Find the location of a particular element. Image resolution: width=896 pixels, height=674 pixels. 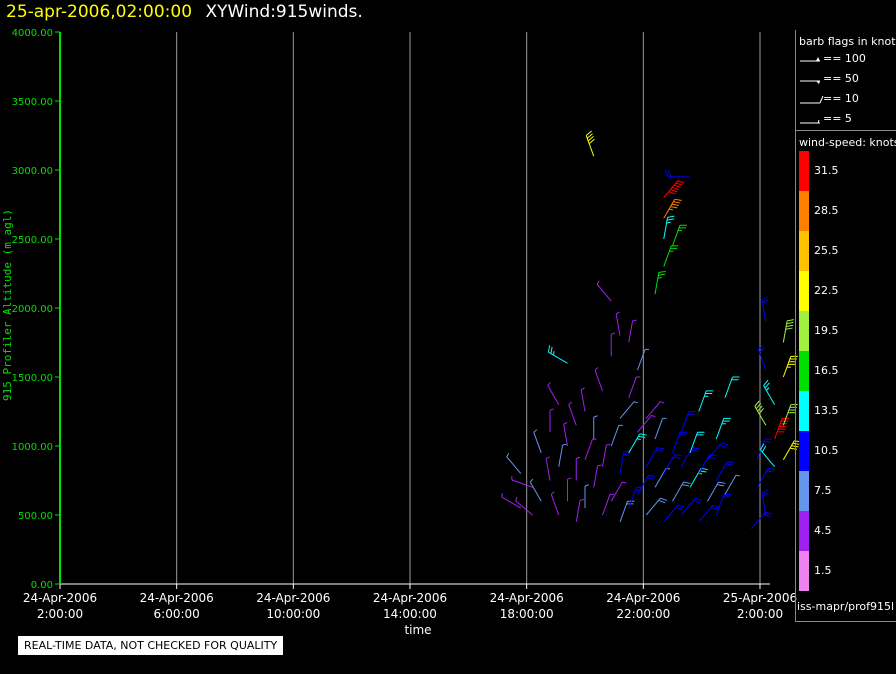

flag-row-50: == 50 is located at coordinates (846, 79).